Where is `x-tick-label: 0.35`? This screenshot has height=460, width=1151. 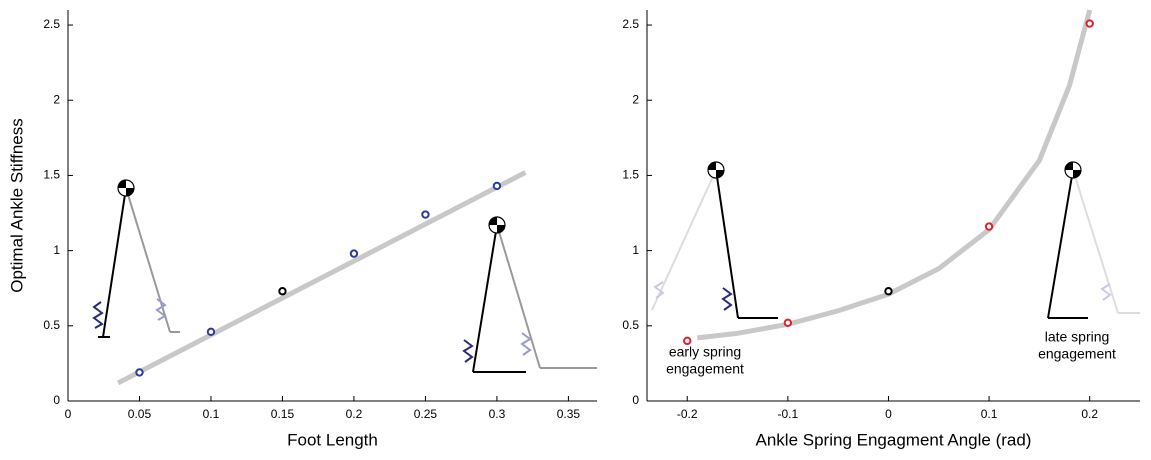 x-tick-label: 0.35 is located at coordinates (569, 414).